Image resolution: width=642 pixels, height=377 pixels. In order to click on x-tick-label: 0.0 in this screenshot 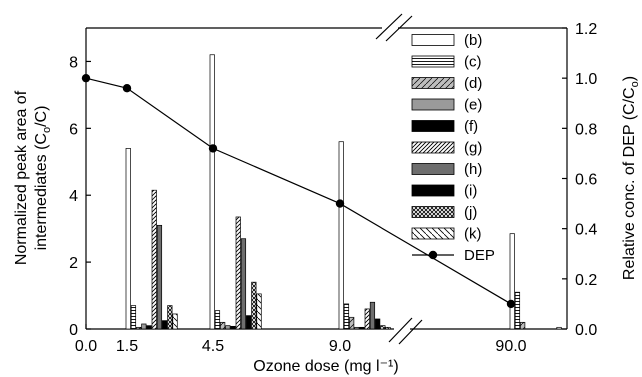, I will do `click(86, 346)`.